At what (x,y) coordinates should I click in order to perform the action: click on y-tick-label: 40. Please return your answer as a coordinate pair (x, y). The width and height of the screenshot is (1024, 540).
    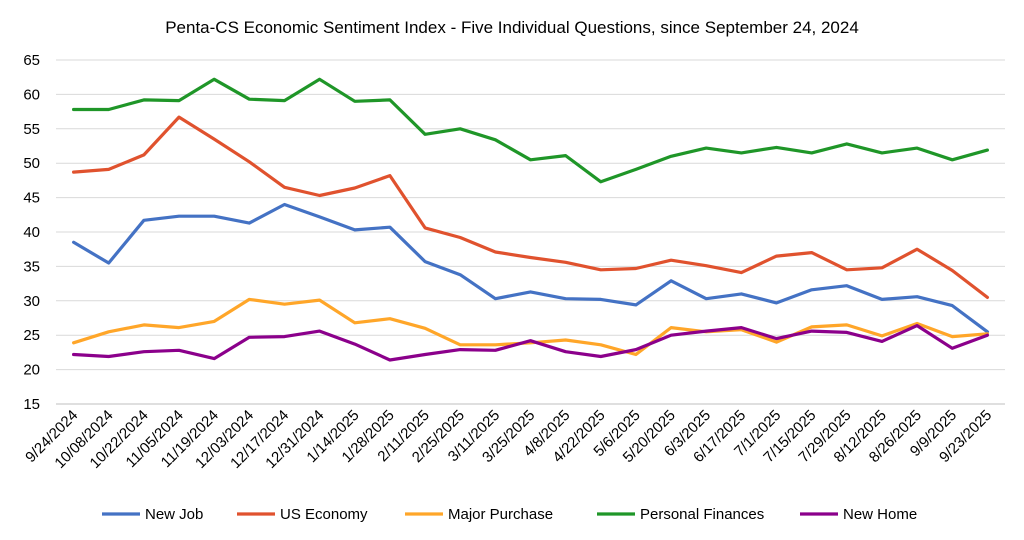
    Looking at the image, I should click on (31, 232).